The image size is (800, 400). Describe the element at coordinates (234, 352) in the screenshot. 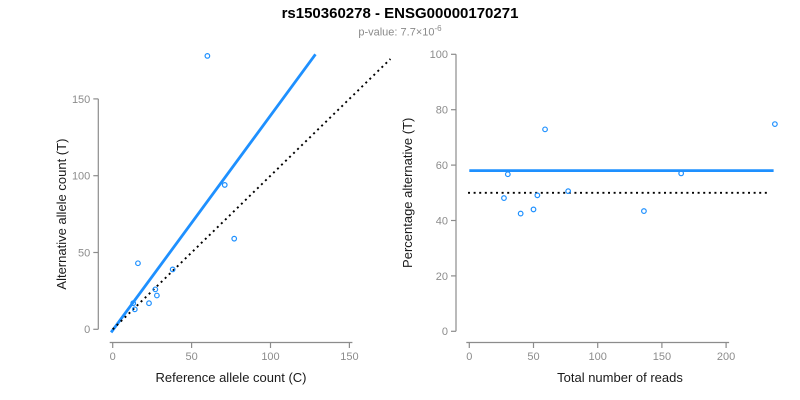

I see `x-axis: 0 50 100 150` at that location.